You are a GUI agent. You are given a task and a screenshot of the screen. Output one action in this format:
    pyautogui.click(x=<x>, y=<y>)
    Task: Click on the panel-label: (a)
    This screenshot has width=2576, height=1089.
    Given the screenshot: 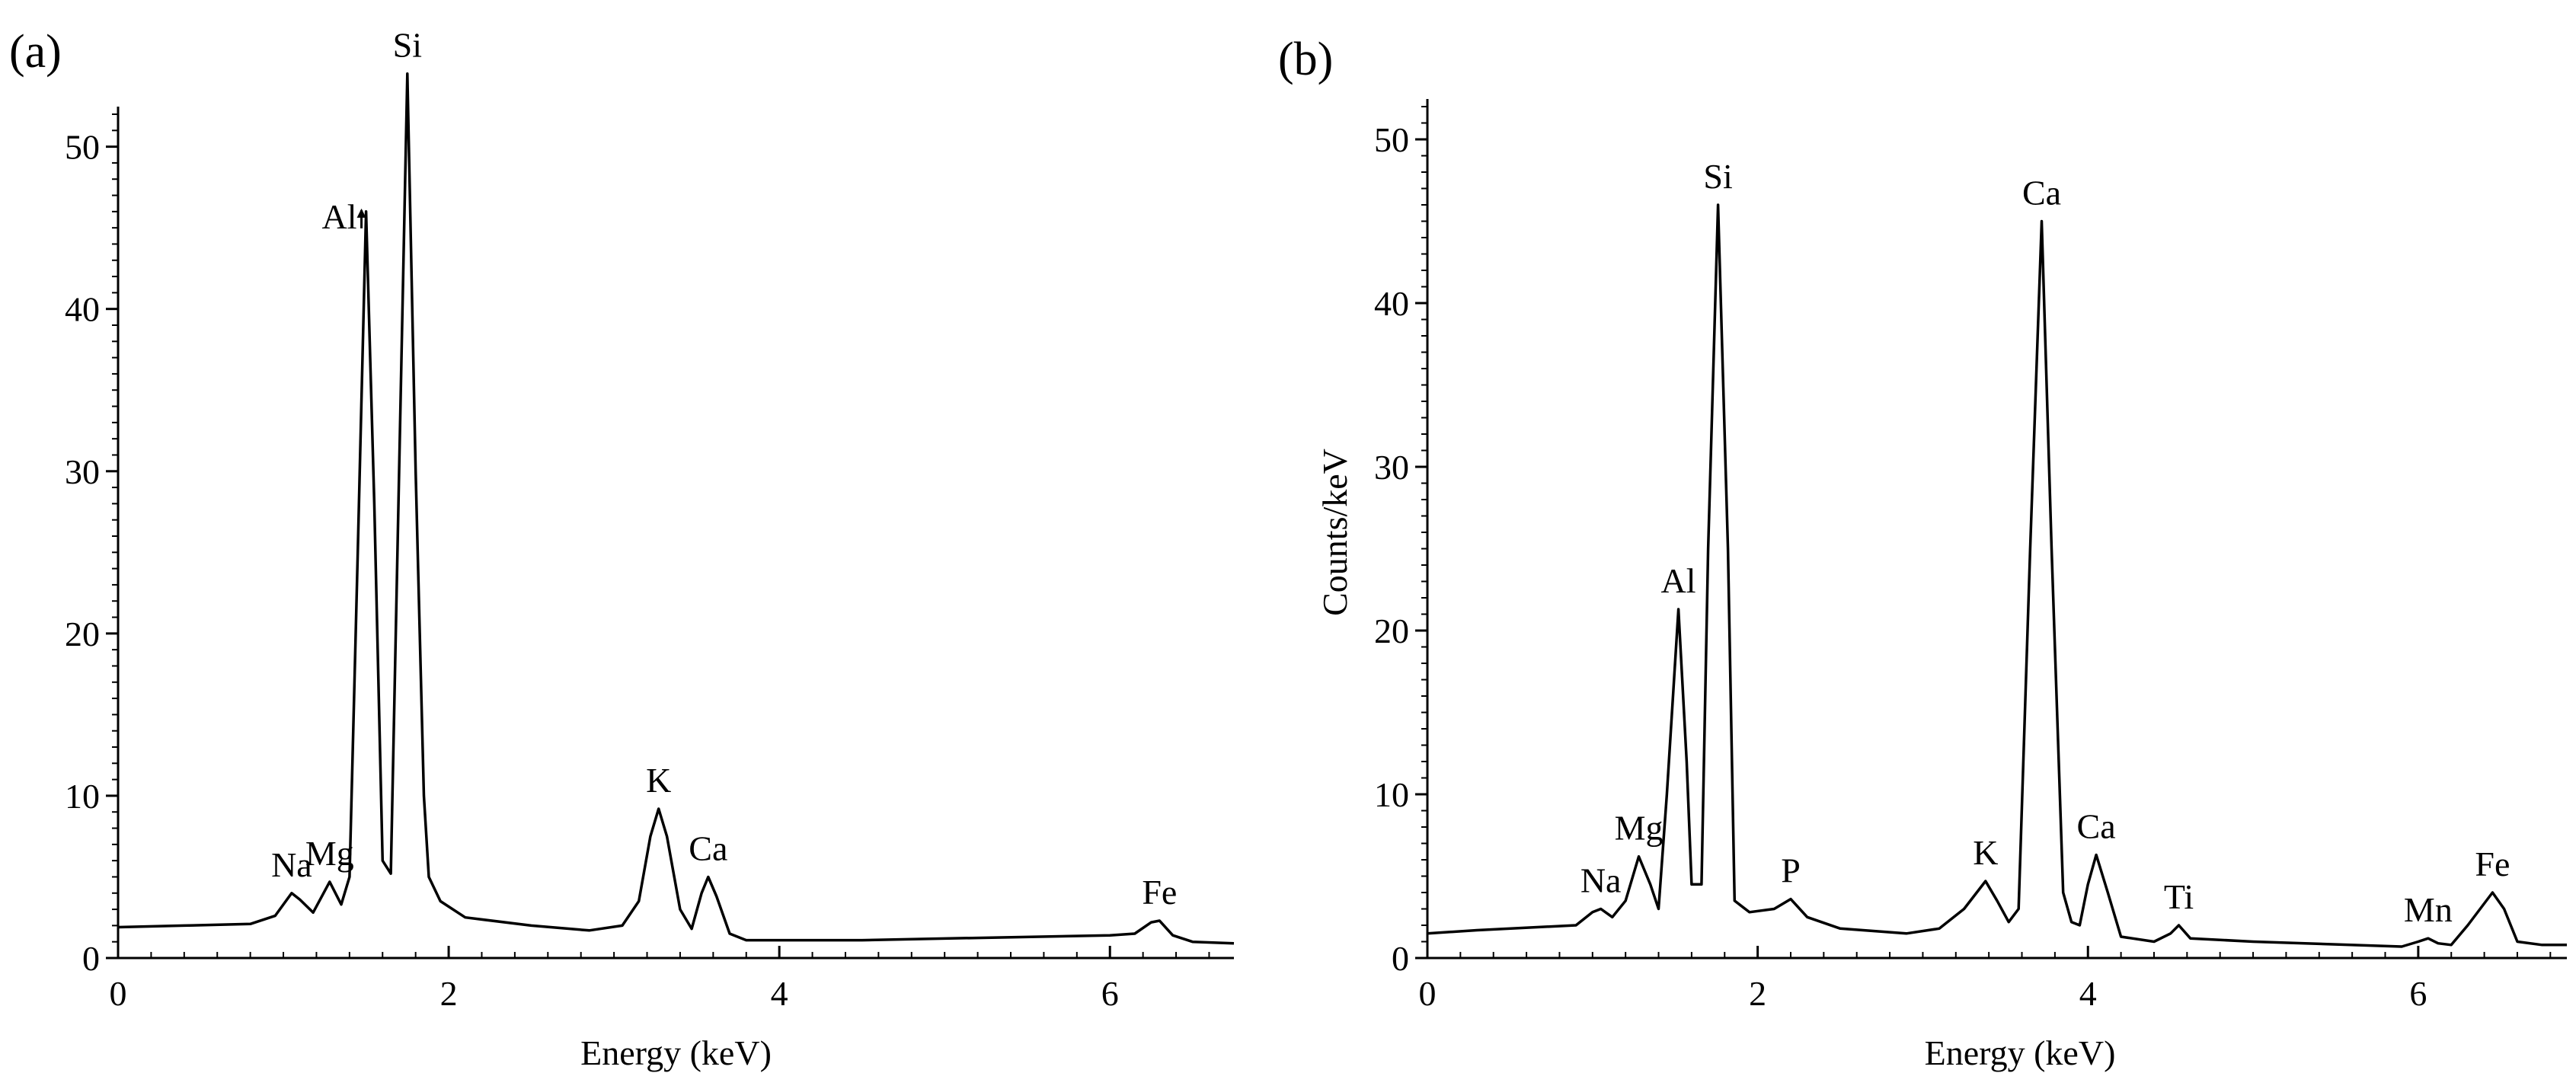 What is the action you would take?
    pyautogui.click(x=35, y=52)
    